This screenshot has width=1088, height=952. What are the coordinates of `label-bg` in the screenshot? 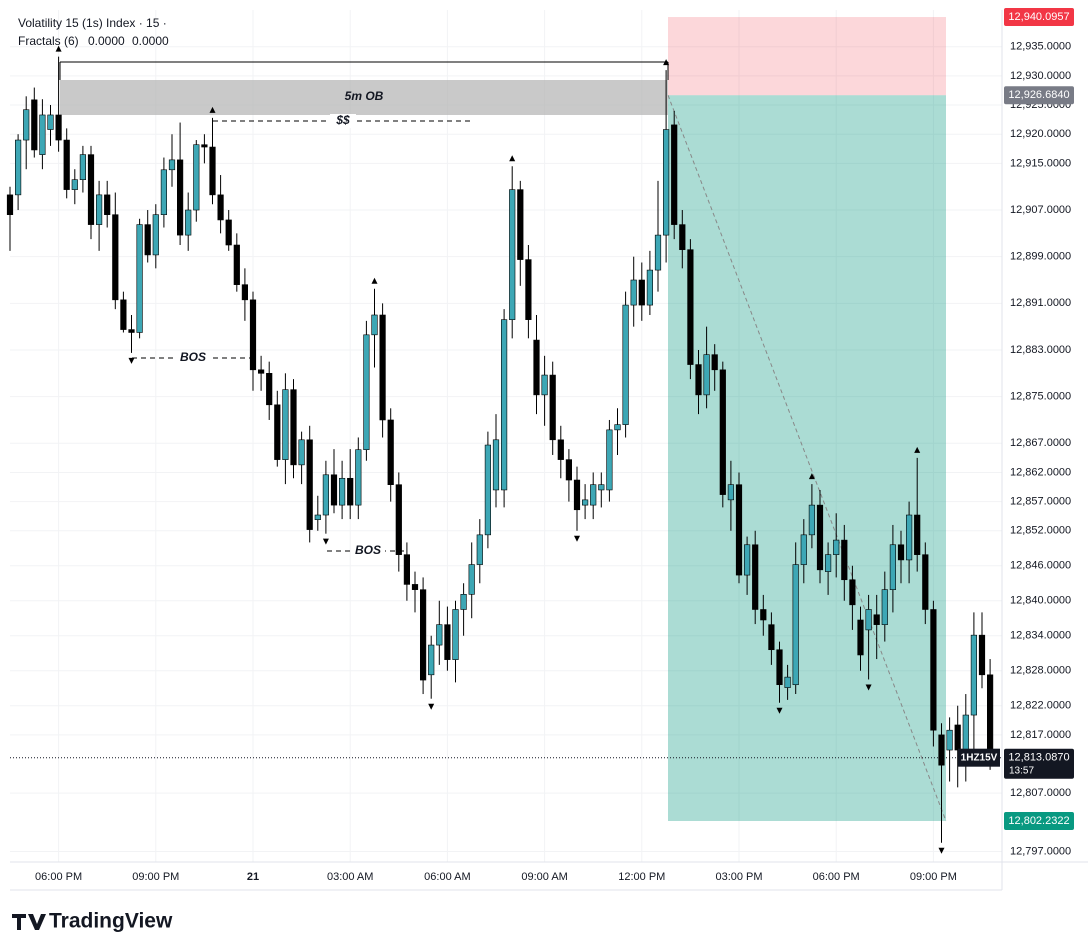 It's located at (193, 358).